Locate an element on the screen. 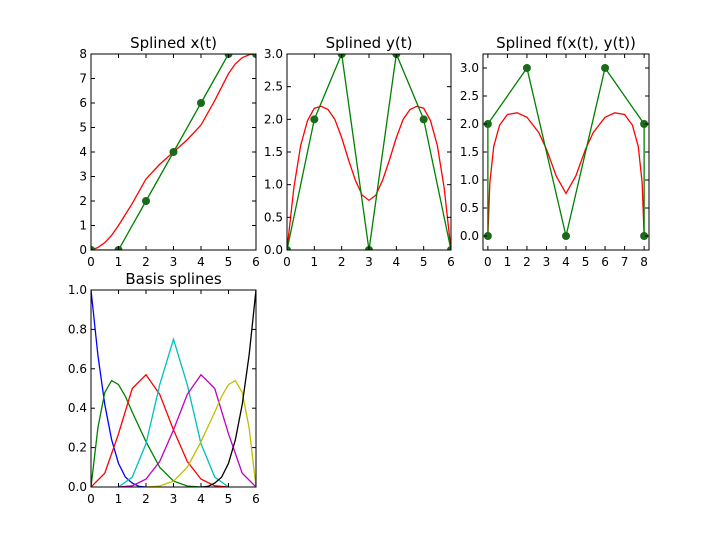  y-tick-label: 0.2 is located at coordinates (77, 448).